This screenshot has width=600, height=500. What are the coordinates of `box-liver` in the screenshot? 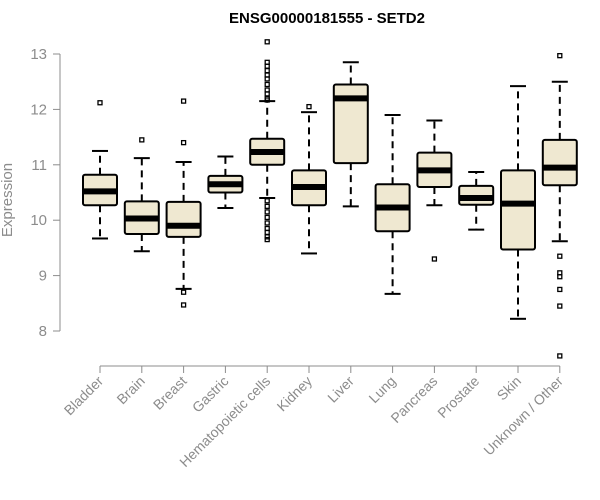 It's located at (350, 134).